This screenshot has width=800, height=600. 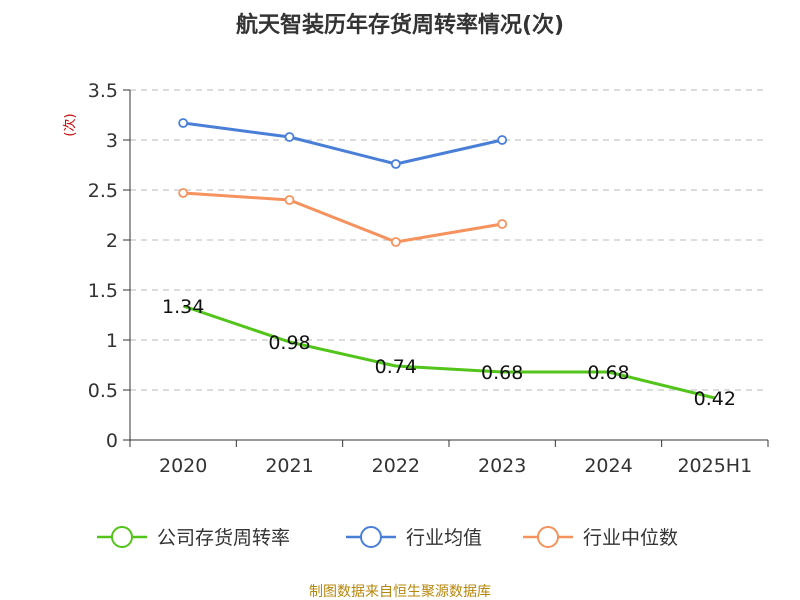 I want to click on data-label: 0.98, so click(x=289, y=343).